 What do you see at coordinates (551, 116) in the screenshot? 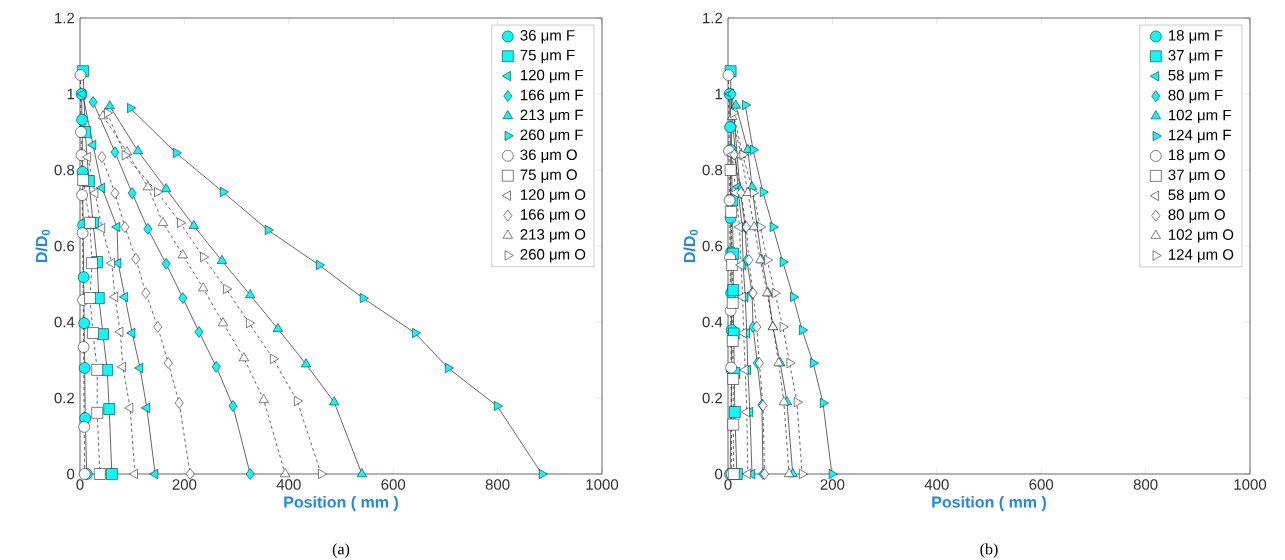
I see `legend-label: 213 μm F` at bounding box center [551, 116].